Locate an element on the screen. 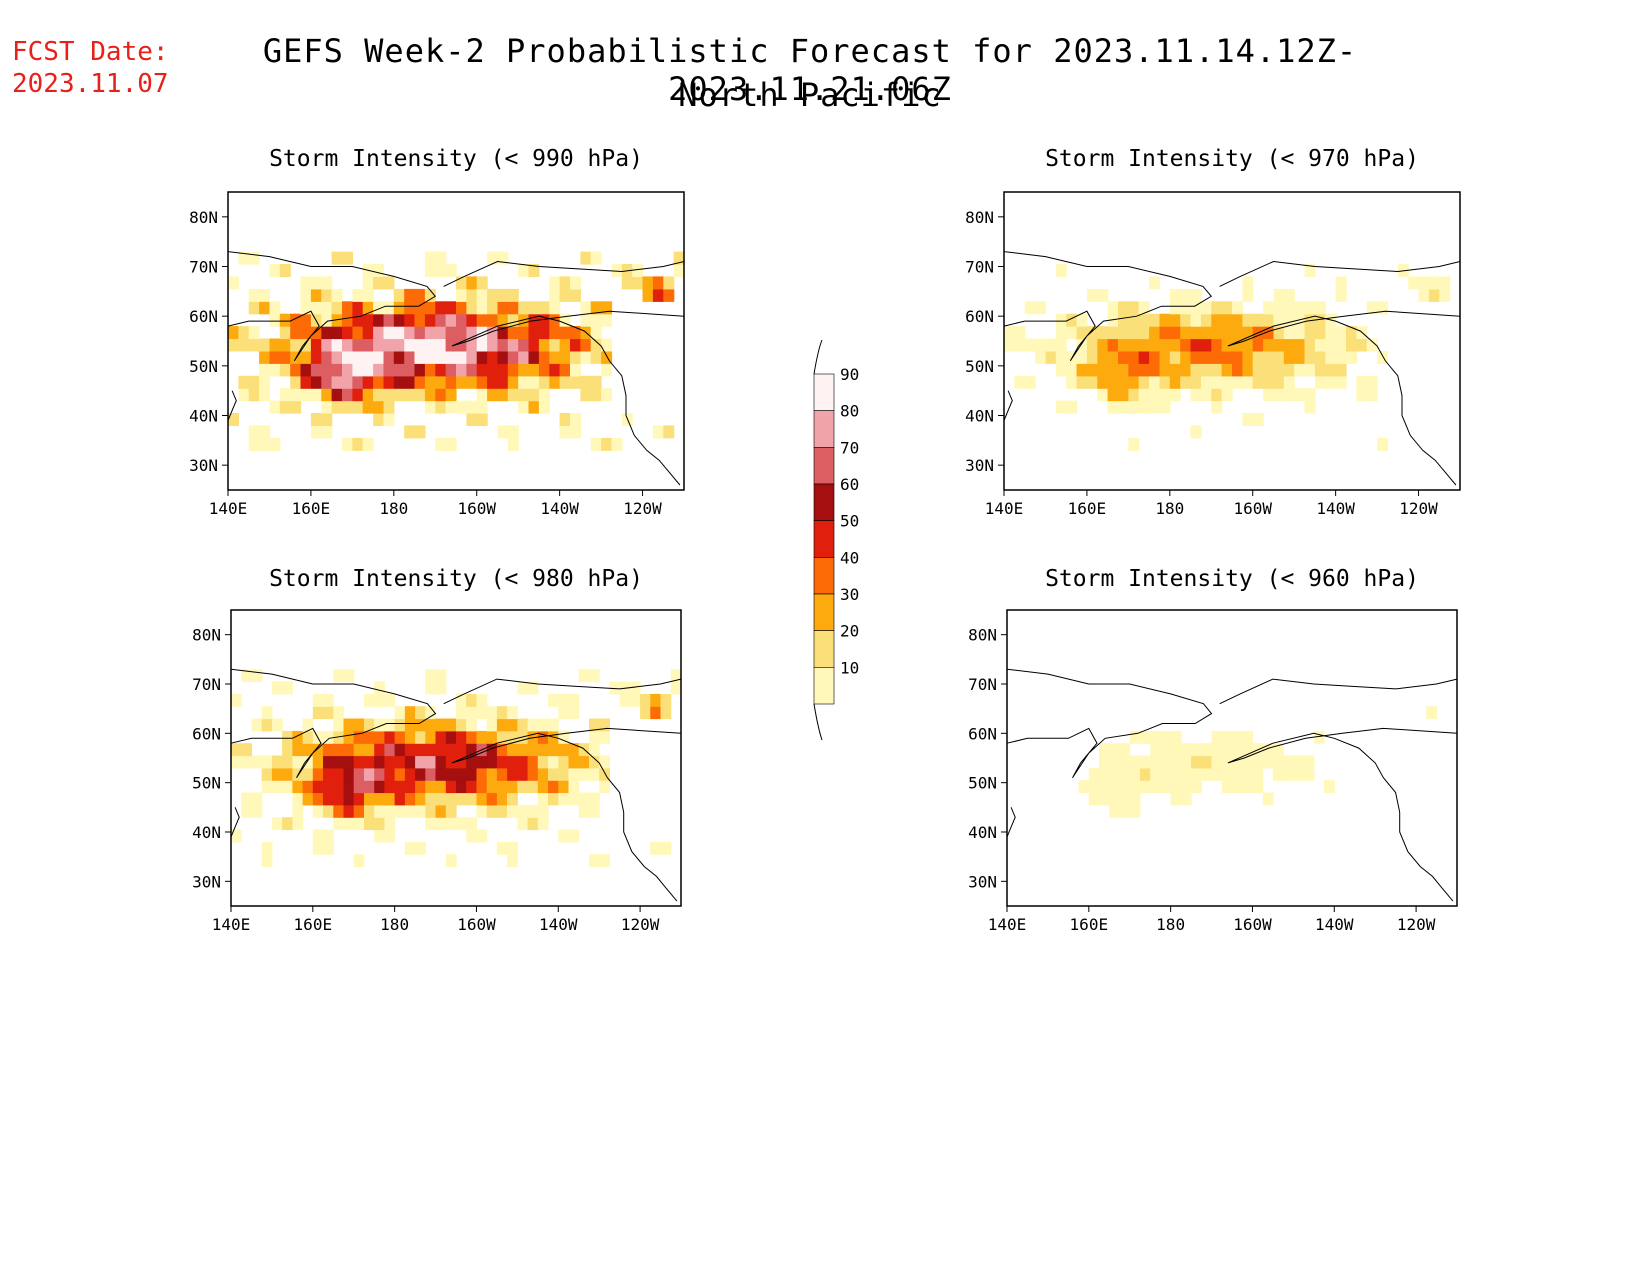  page-subtitle: North Pacific is located at coordinates (810, 95).